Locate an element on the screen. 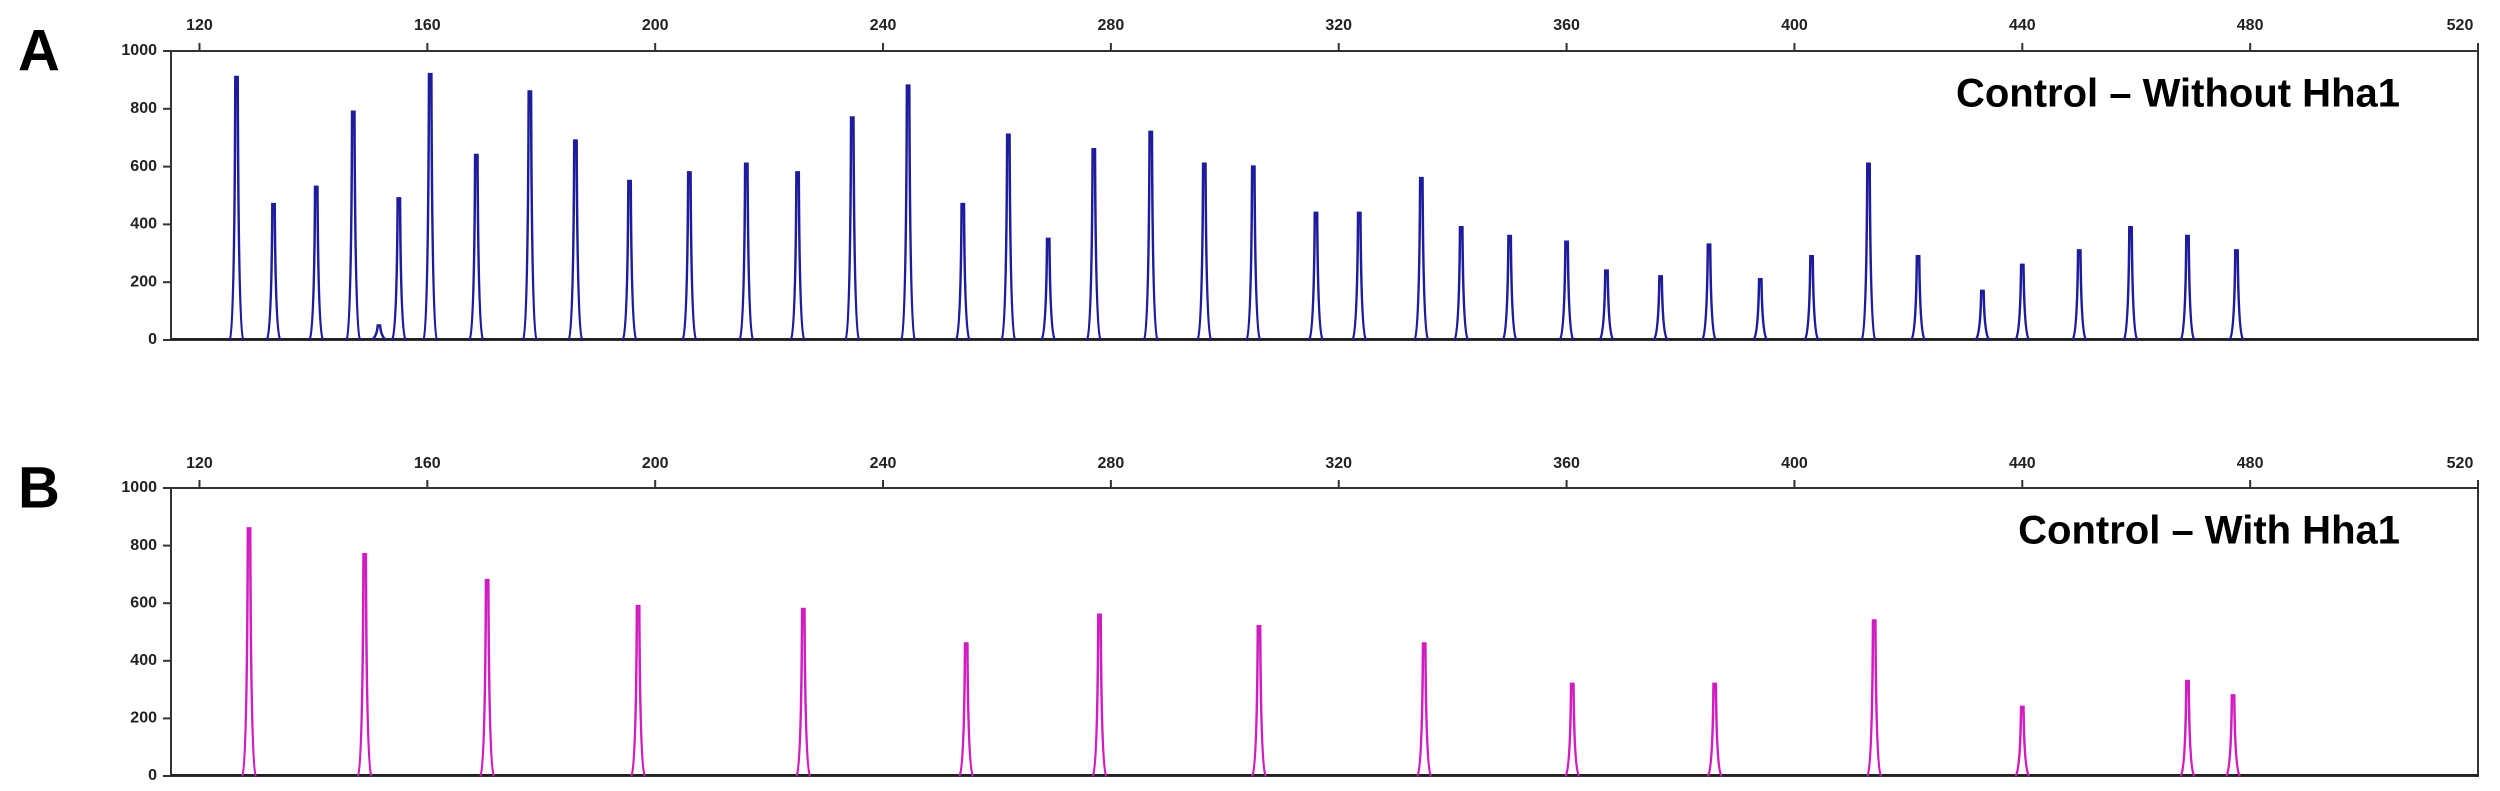 The width and height of the screenshot is (2500, 791). panel-label: A is located at coordinates (39, 50).